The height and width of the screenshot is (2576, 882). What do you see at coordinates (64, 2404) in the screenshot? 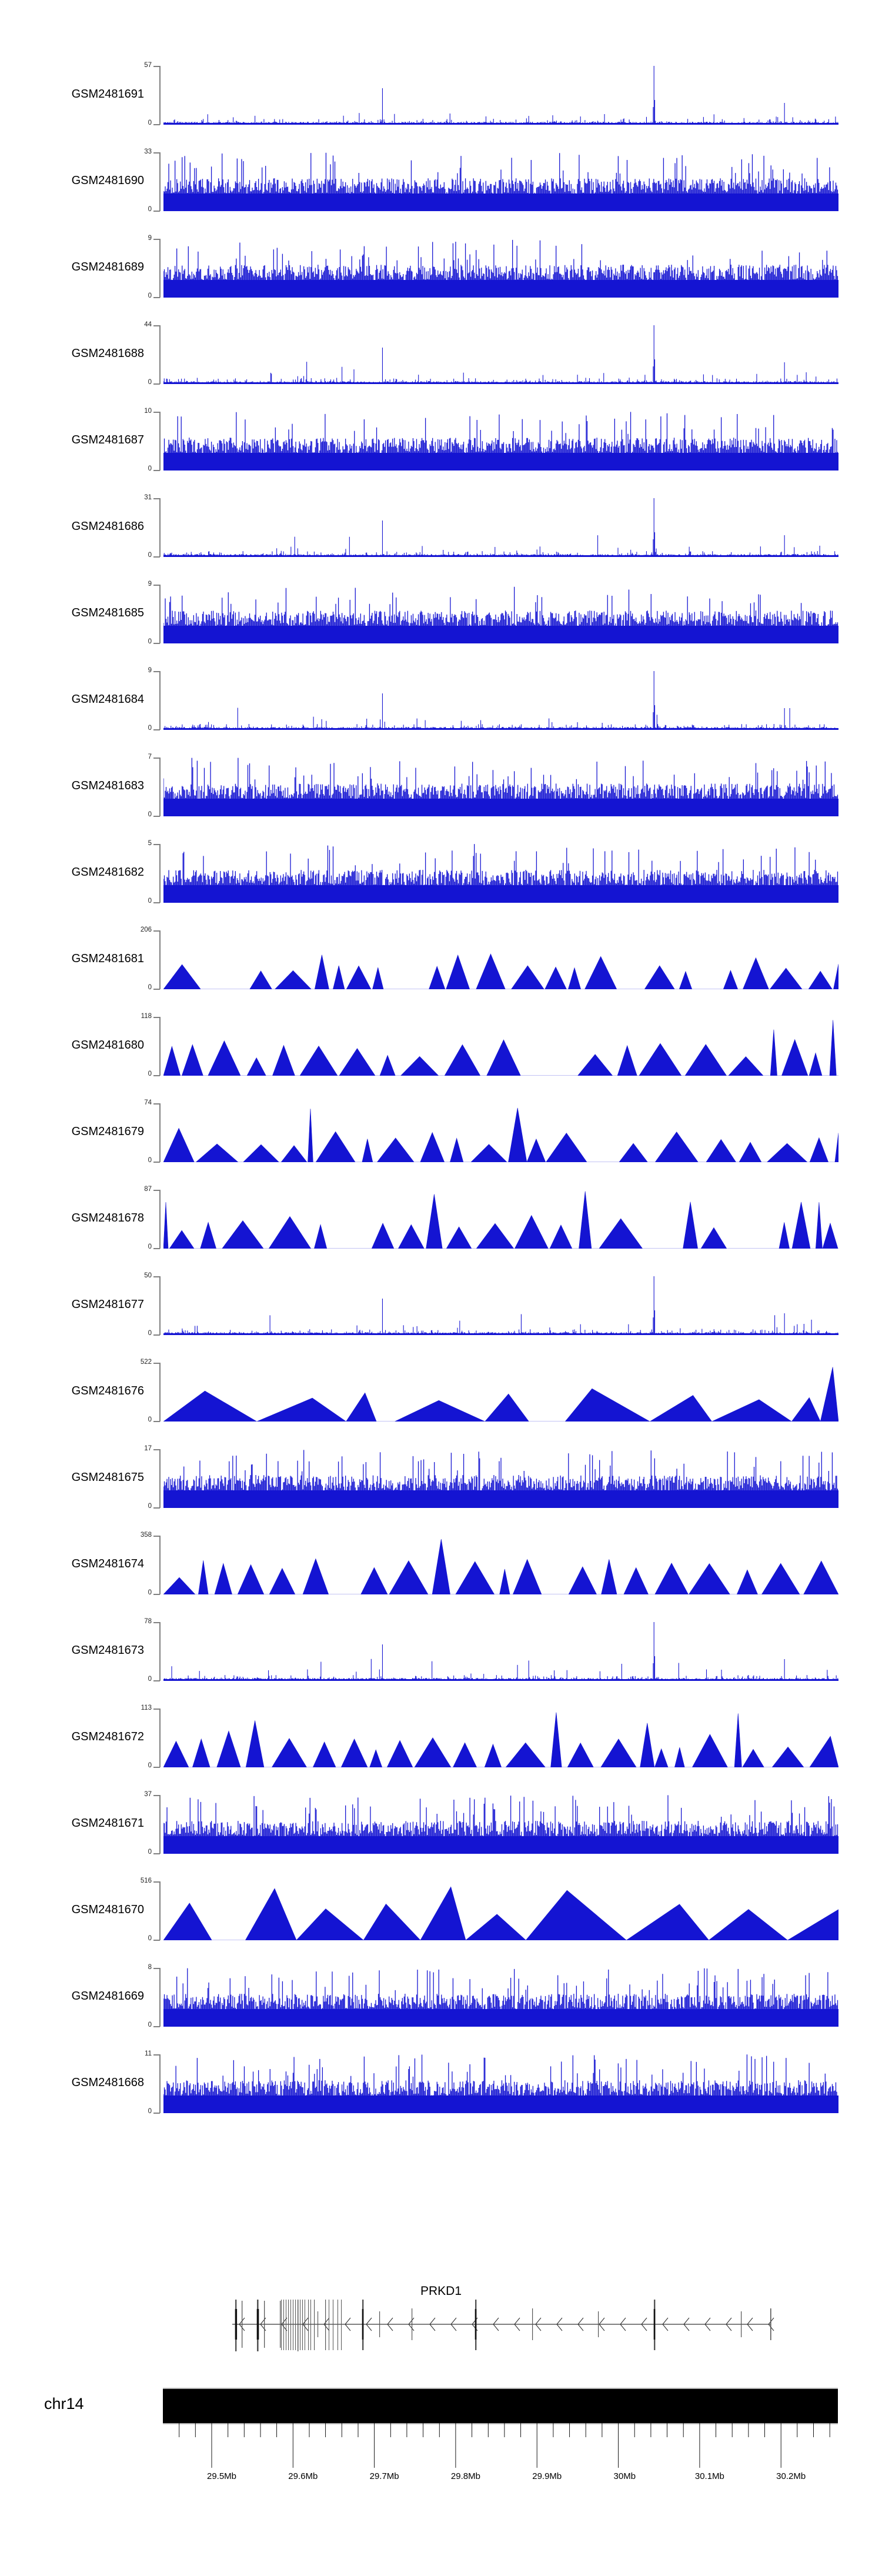
I see `chromosome-label: chr14` at bounding box center [64, 2404].